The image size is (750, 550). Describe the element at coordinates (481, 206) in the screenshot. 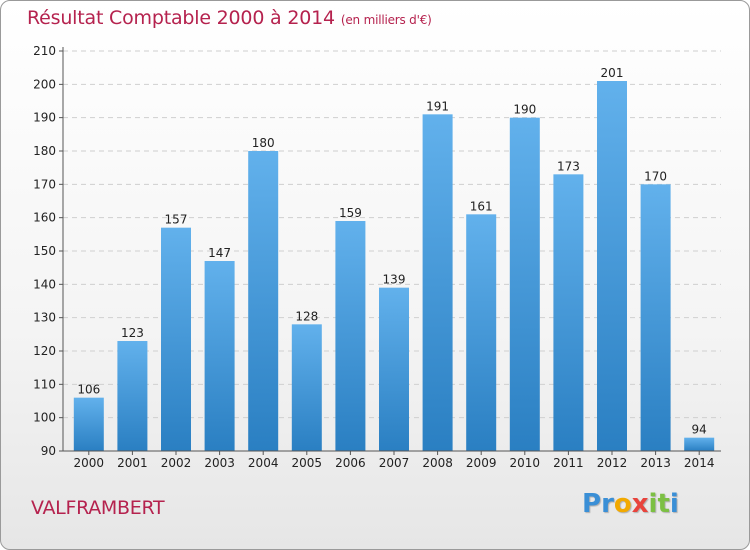

I see `bar-value-label: 161` at that location.